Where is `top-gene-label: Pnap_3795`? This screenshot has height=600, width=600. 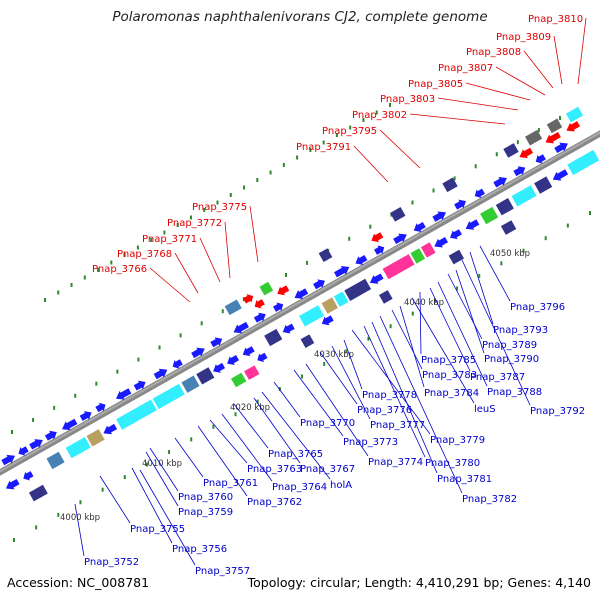 top-gene-label: Pnap_3795 is located at coordinates (349, 131).